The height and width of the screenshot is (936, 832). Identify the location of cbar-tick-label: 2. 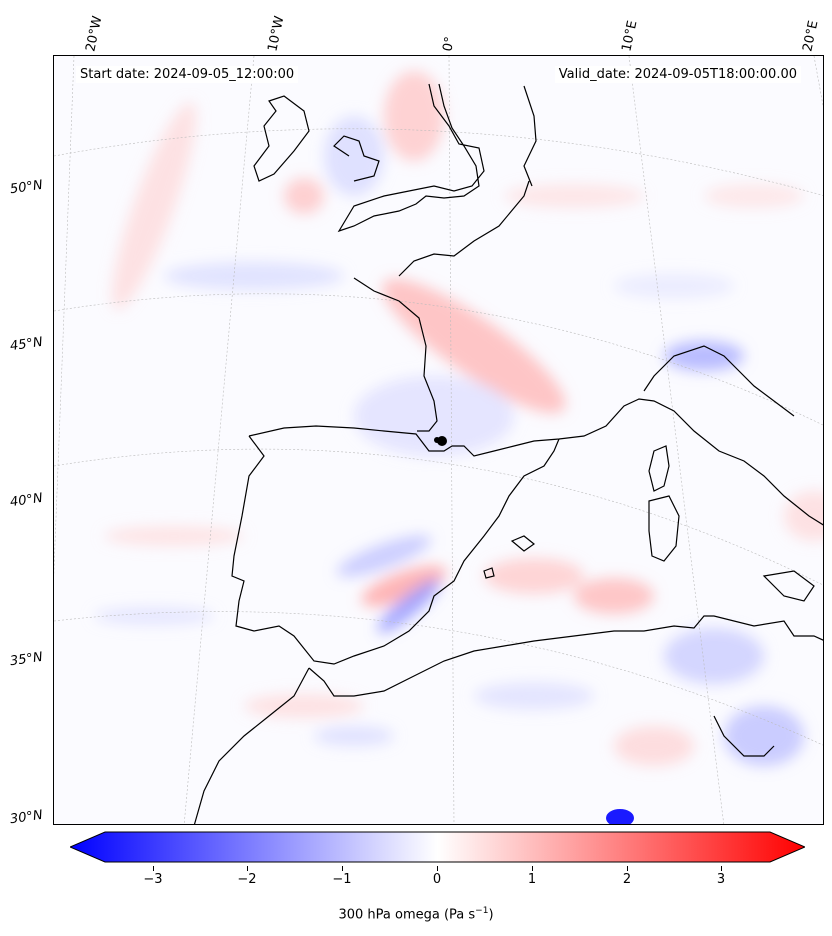
(627, 879).